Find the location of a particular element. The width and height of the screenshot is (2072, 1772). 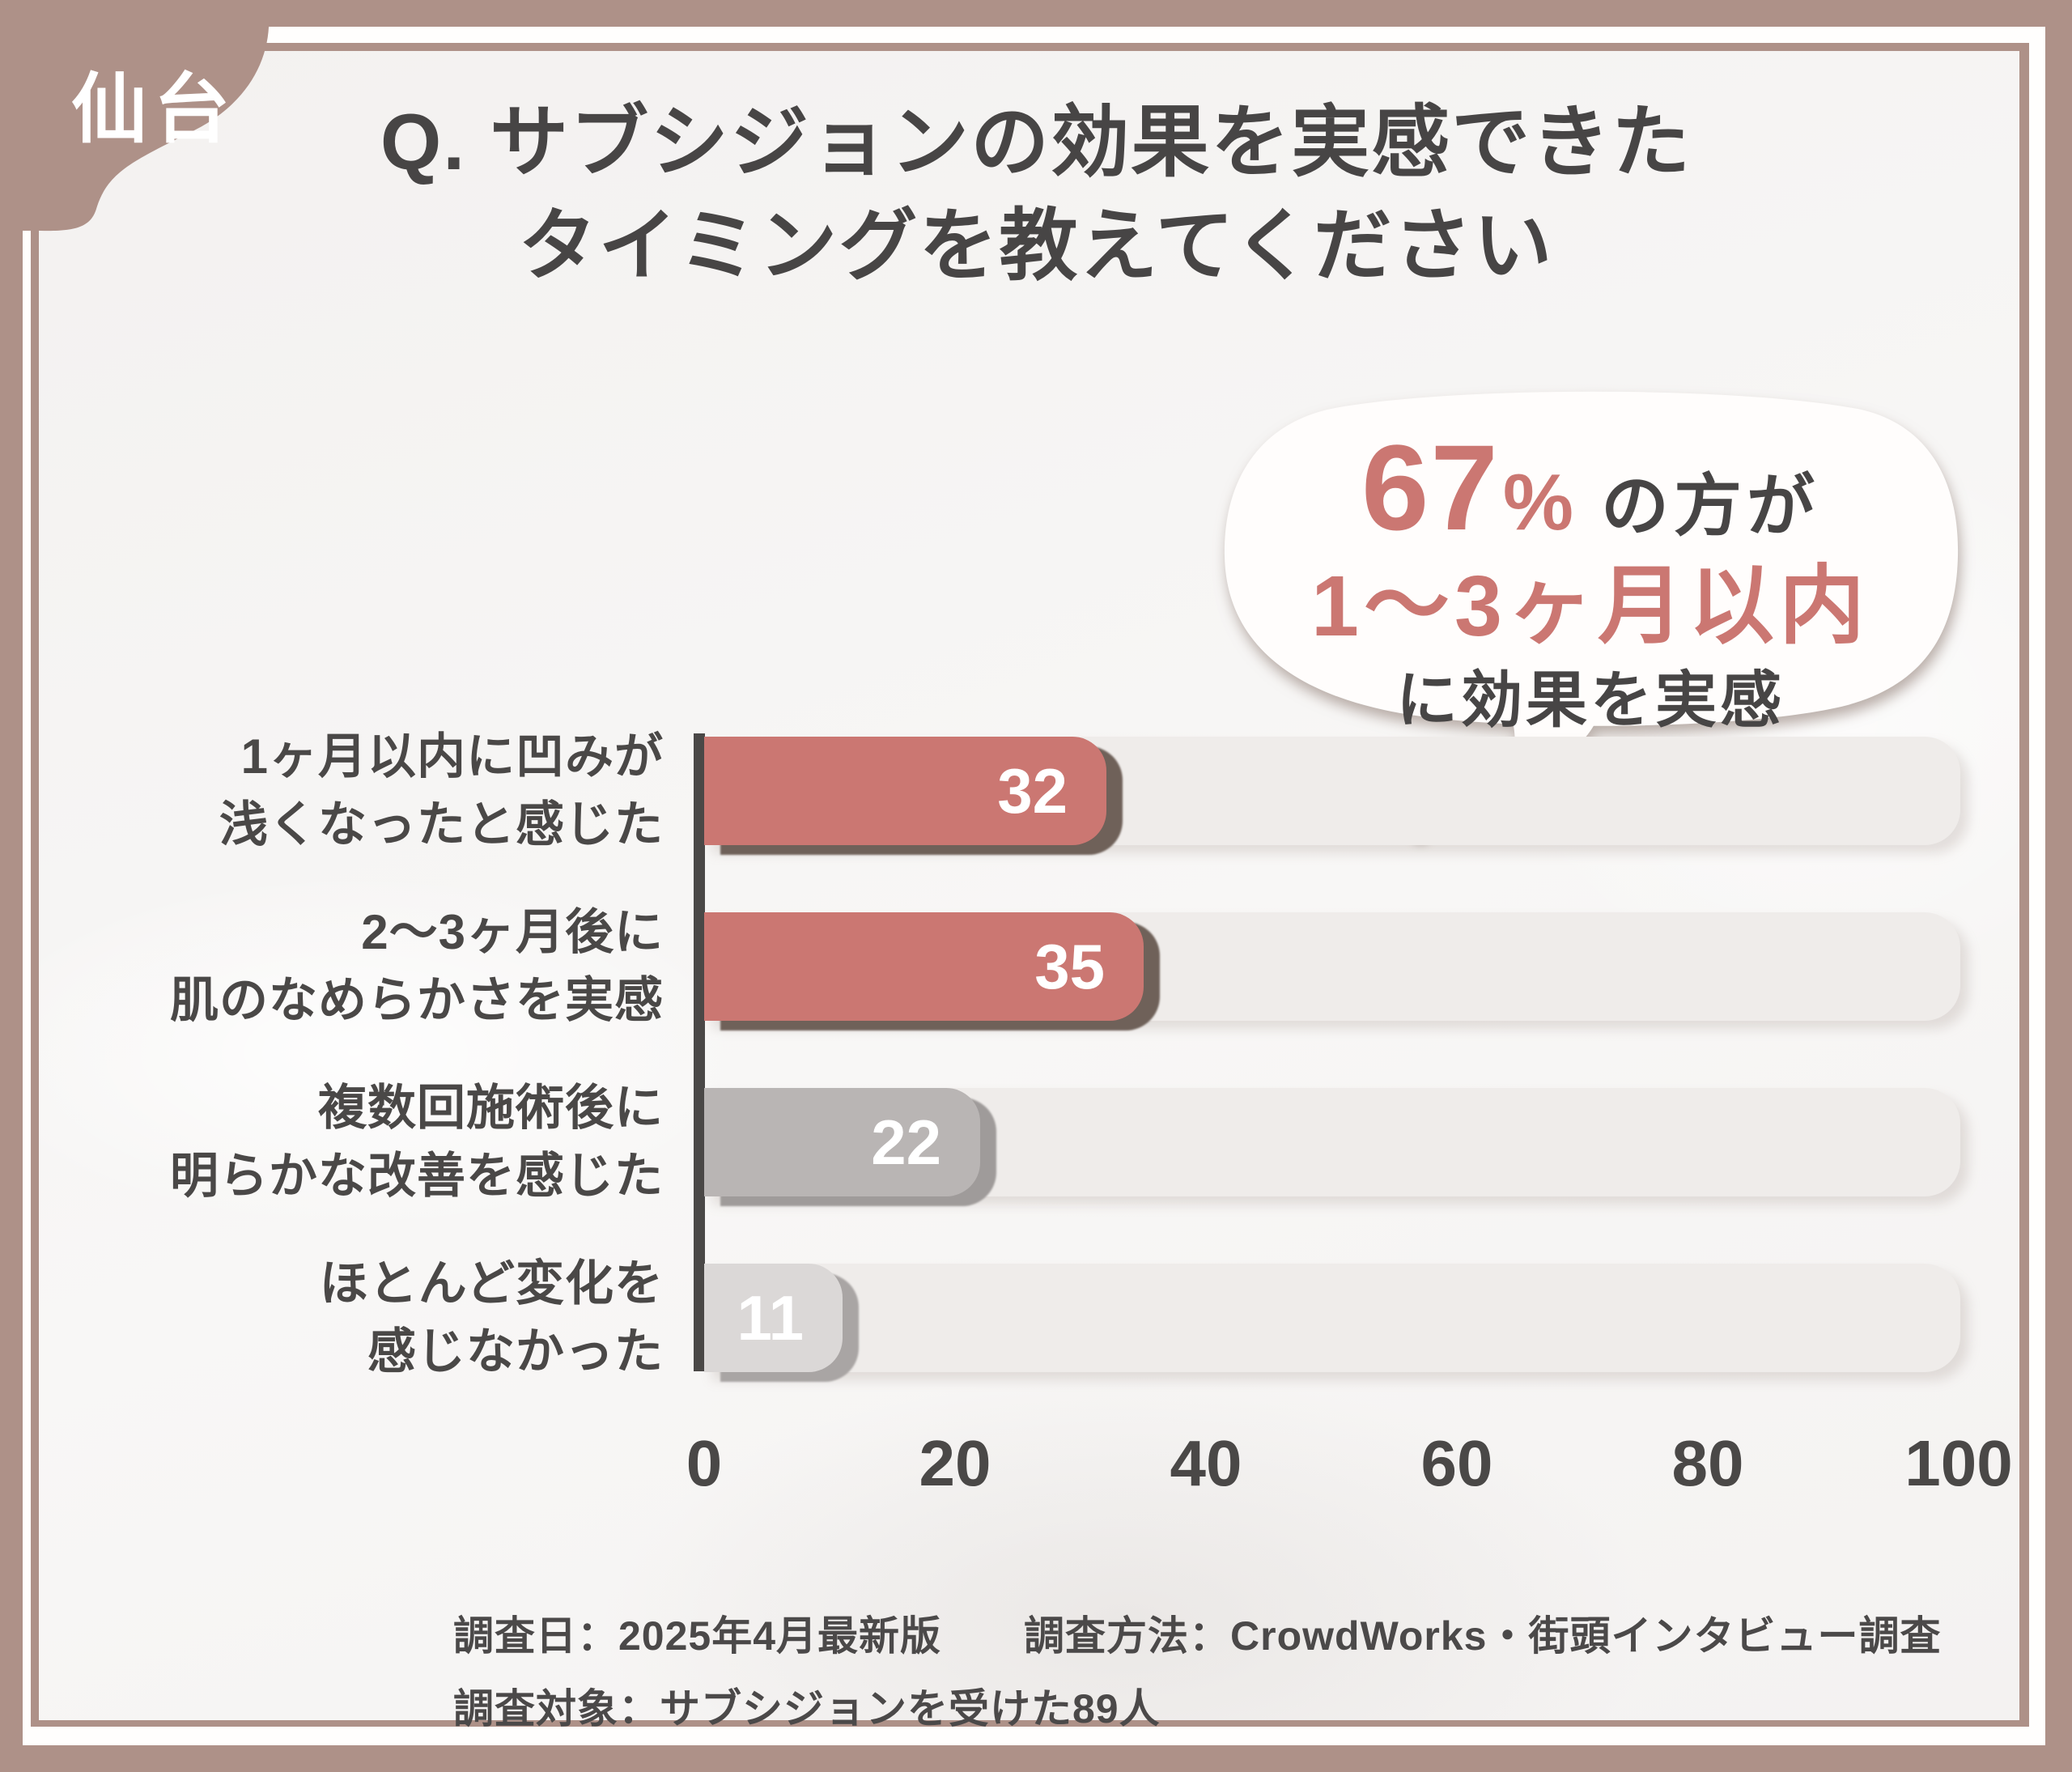

speech-bubble: 67 % の方が 1〜3ヶ月以内 に効果を実感 is located at coordinates (1590, 584).